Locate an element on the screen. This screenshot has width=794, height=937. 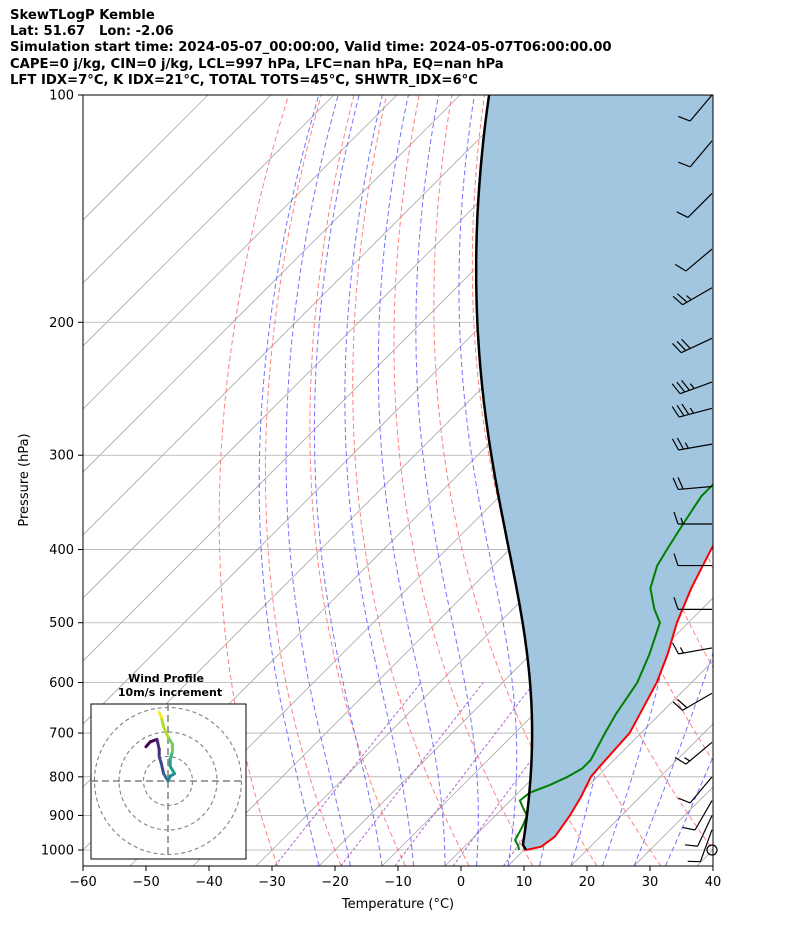
y-tick-label: 200 is located at coordinates (61, 323).